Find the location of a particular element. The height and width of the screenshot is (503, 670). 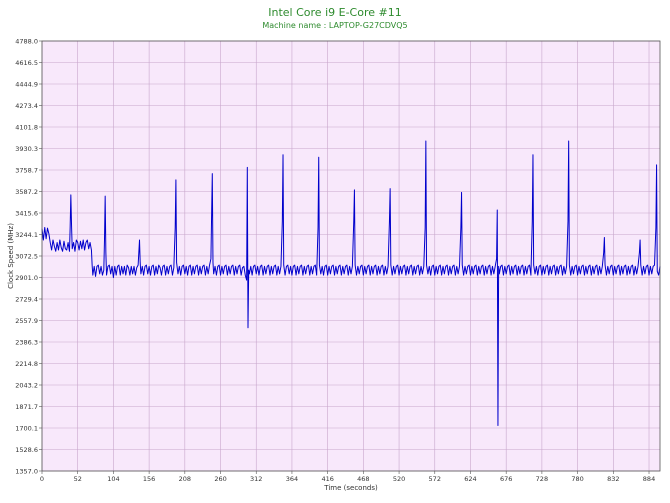

y-tick-label: 1528.6 is located at coordinates (26, 450).